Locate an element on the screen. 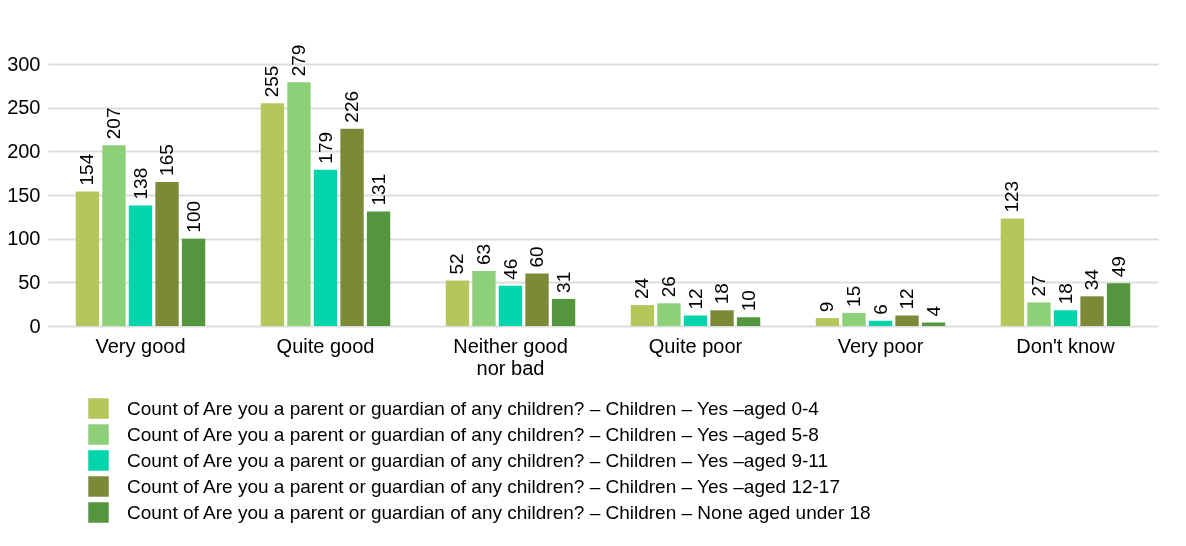 Image resolution: width=1186 pixels, height=546 pixels. data-label: 226 is located at coordinates (352, 106).